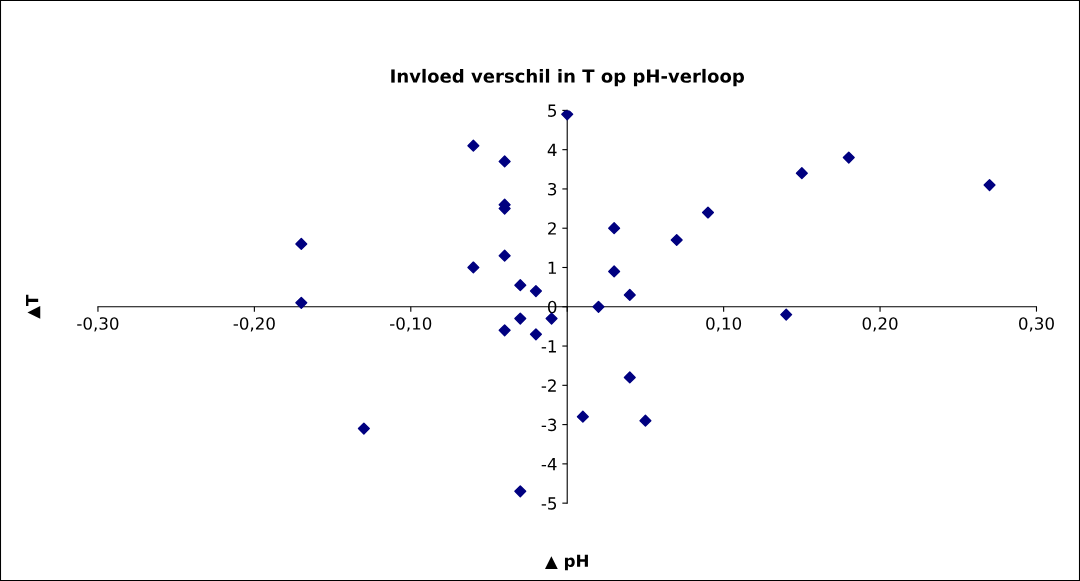  Describe the element at coordinates (549, 425) in the screenshot. I see `y-tick-label: -3` at that location.